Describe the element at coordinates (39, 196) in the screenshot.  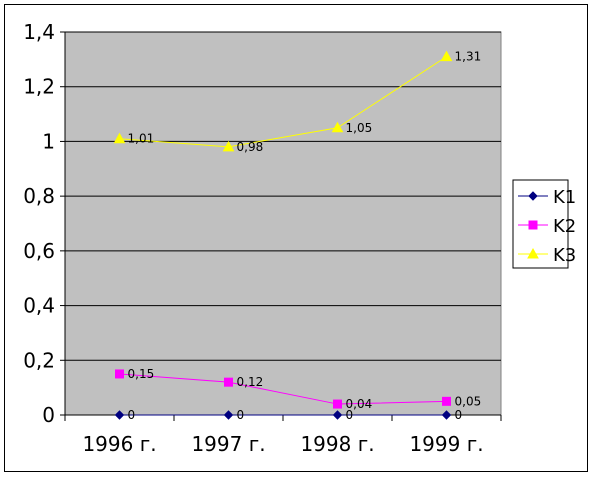
I see `y-tick-label: 0,8` at that location.